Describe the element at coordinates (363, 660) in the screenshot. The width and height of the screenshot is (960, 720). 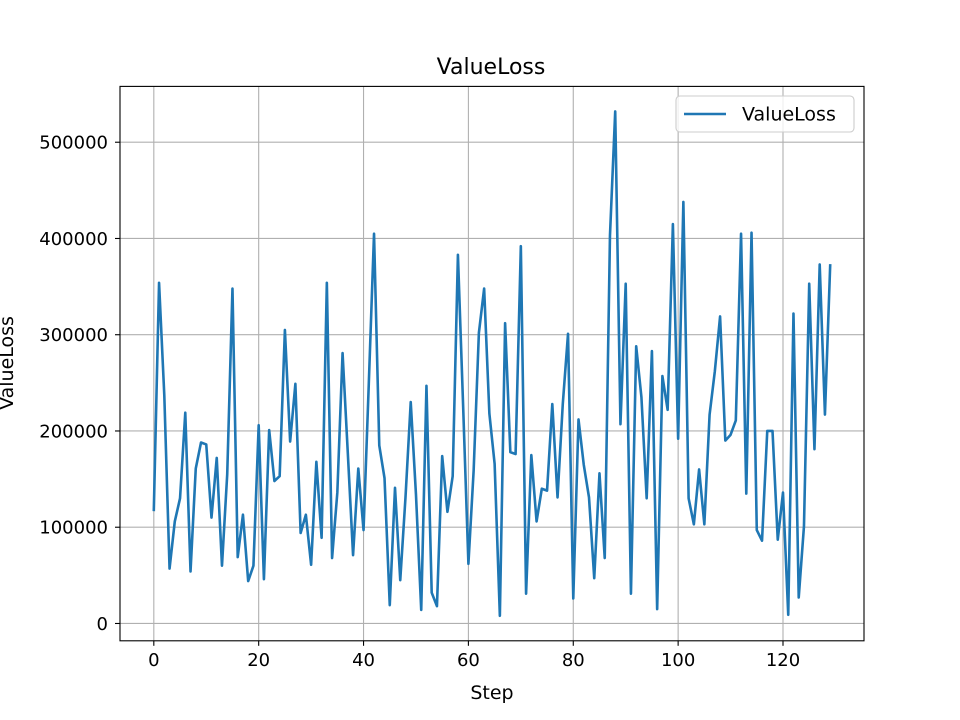
I see `x-tick-label: 40` at that location.